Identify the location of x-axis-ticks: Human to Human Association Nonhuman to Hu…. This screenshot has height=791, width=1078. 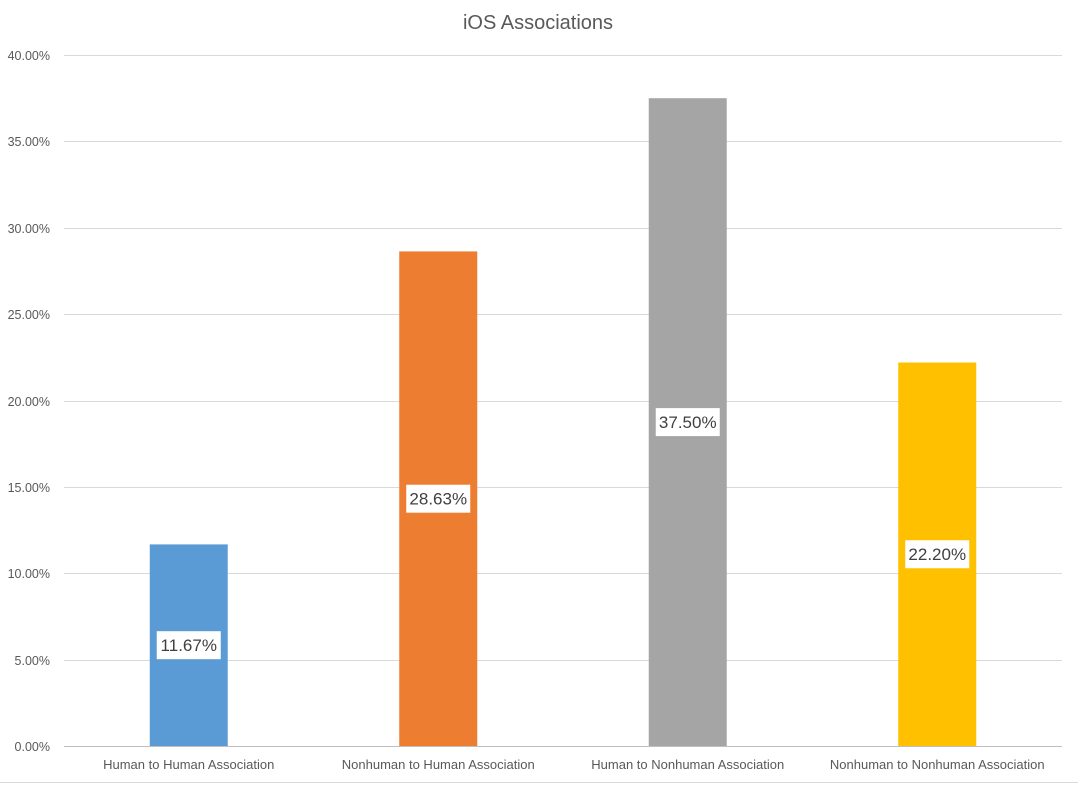
(573, 764).